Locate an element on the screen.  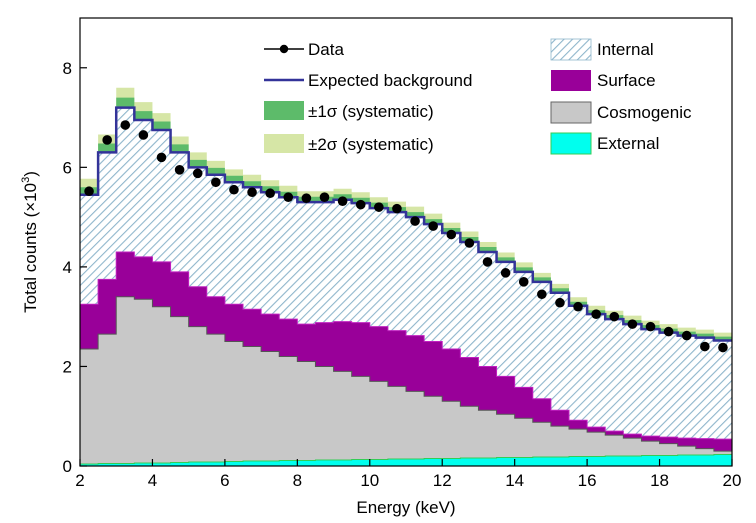
y-tick-label: 6 is located at coordinates (67, 167).